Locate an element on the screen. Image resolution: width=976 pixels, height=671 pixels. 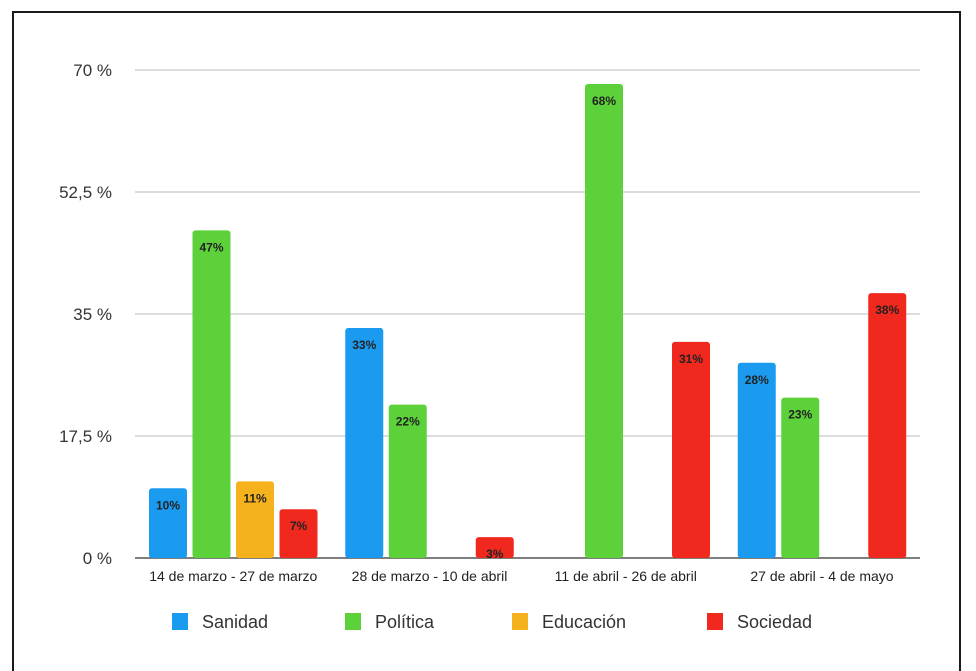
data-label: 33% is located at coordinates (364, 345).